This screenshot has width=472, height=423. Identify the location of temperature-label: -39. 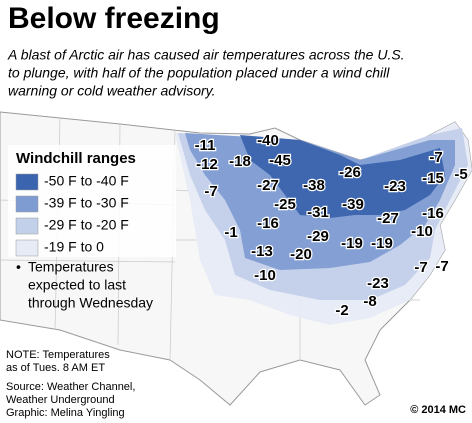
(353, 204).